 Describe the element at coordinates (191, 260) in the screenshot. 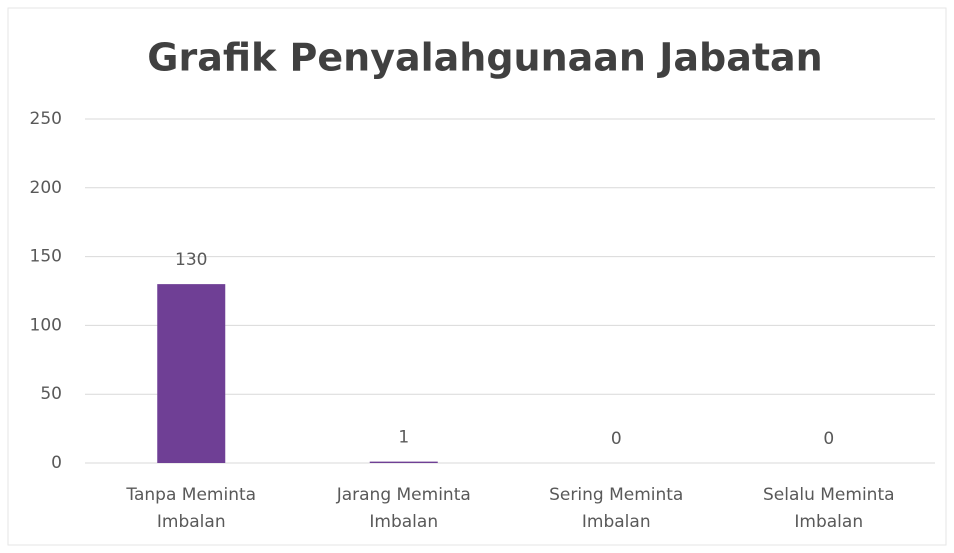

I see `data-label: 130` at that location.